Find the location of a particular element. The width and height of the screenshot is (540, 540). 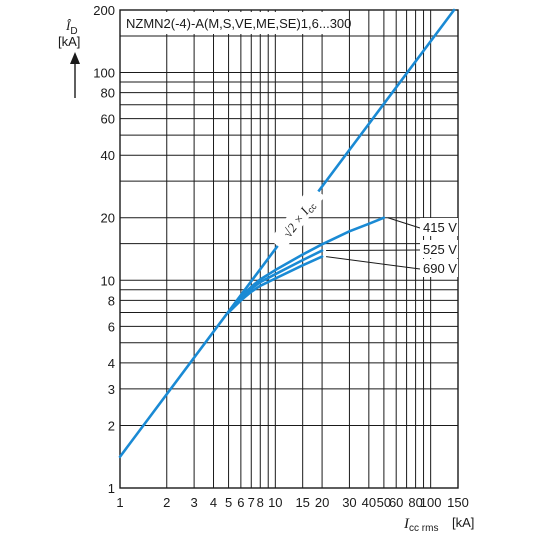

y-tick-label: 20 is located at coordinates (108, 218).